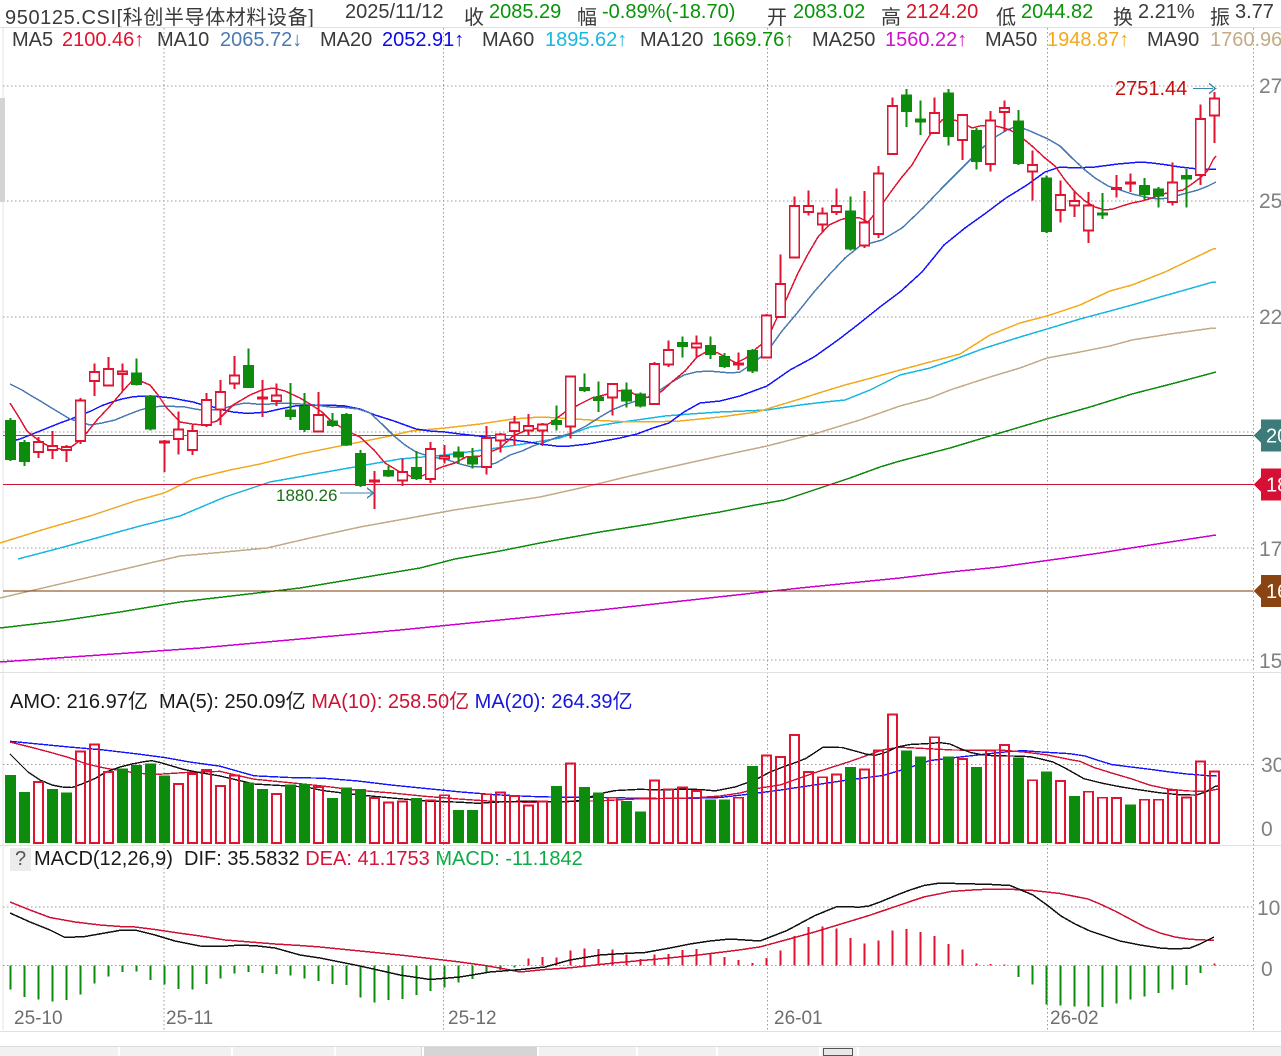 The height and width of the screenshot is (1056, 1281). I want to click on svg-text: 22, so click(1270, 317).